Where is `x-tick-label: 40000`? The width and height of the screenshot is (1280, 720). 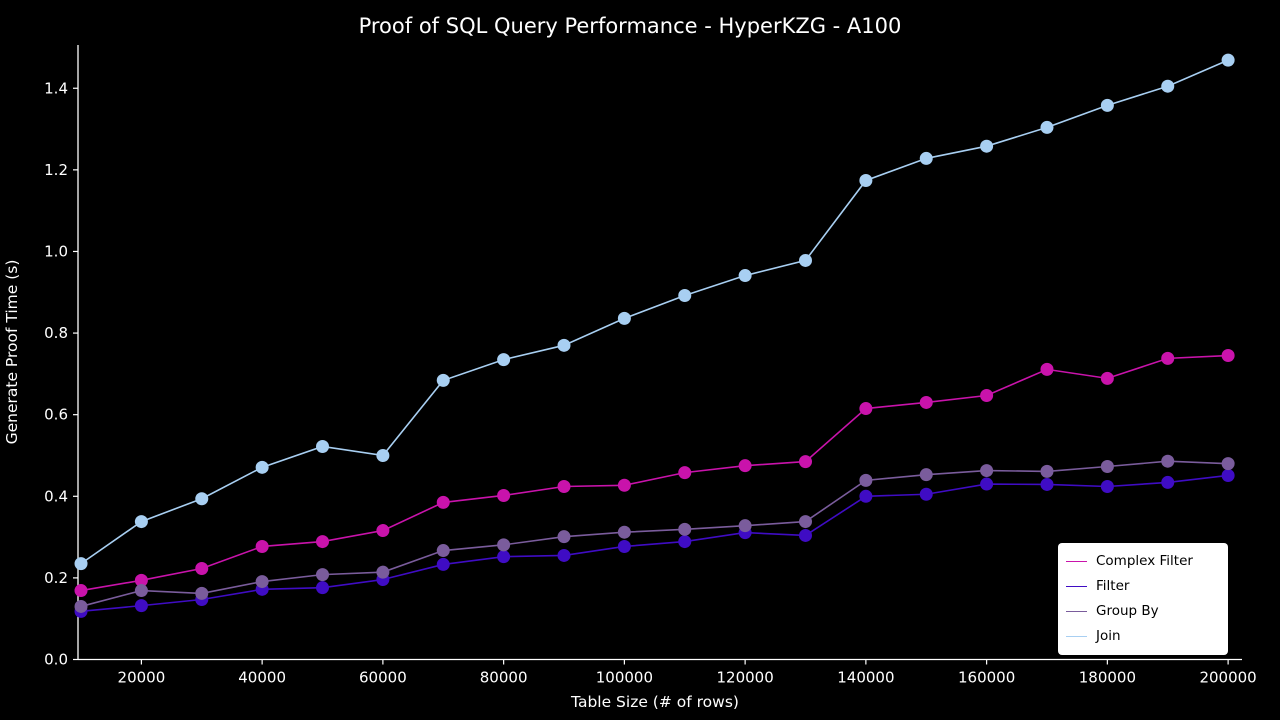
x-tick-label: 40000 is located at coordinates (262, 678).